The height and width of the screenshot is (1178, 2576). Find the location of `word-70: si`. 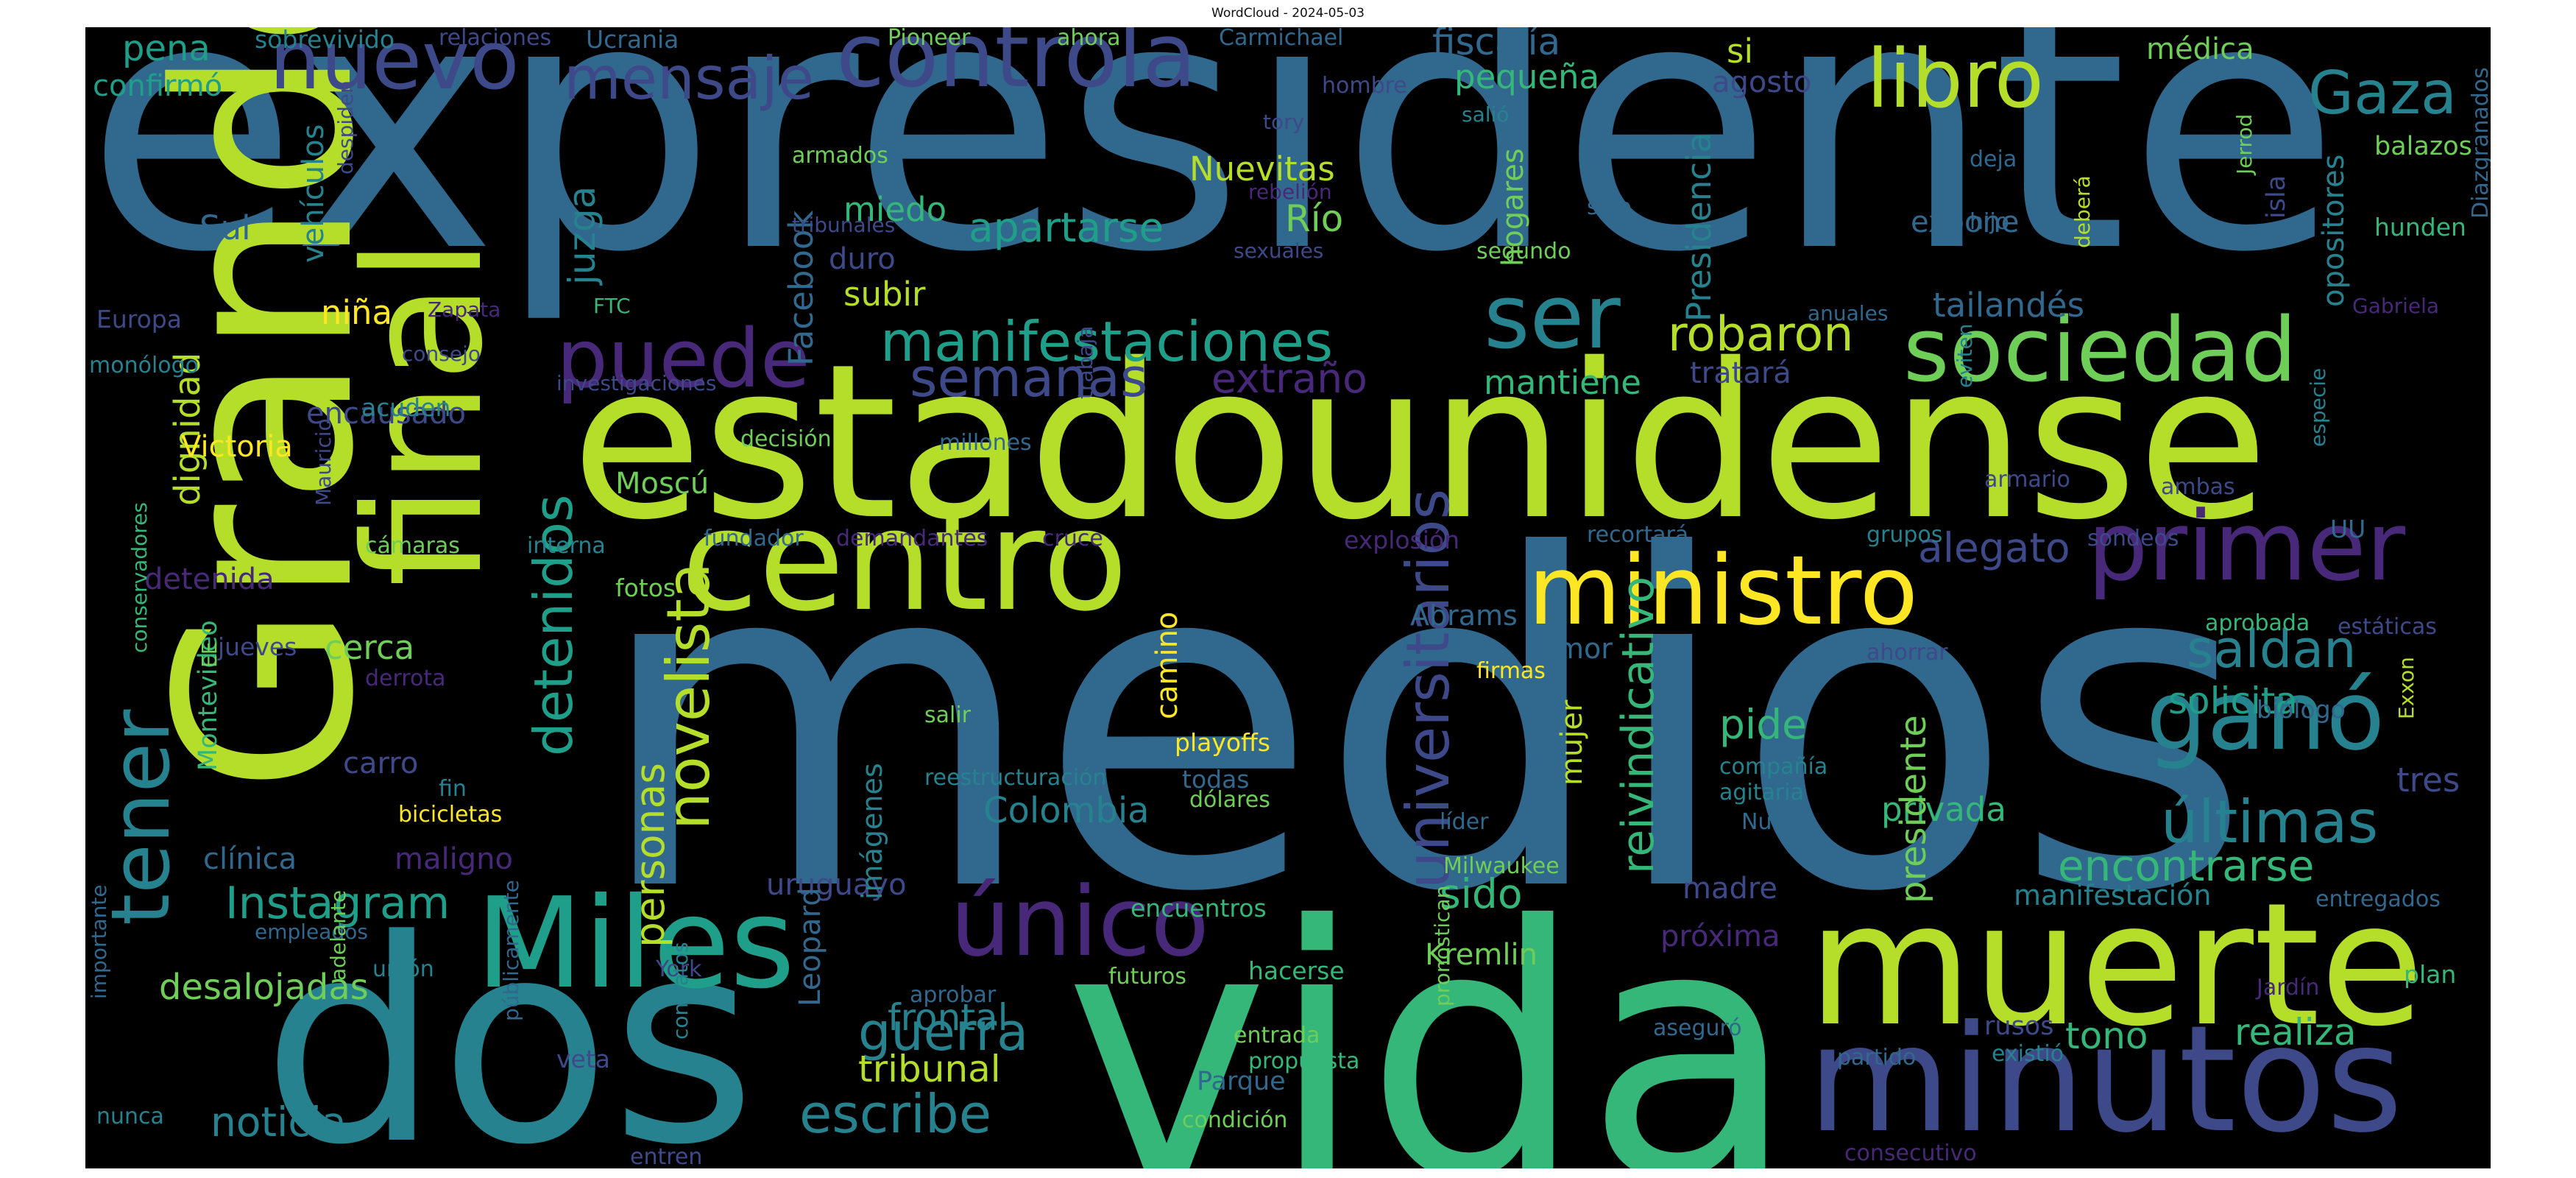

word-70: si is located at coordinates (1740, 51).